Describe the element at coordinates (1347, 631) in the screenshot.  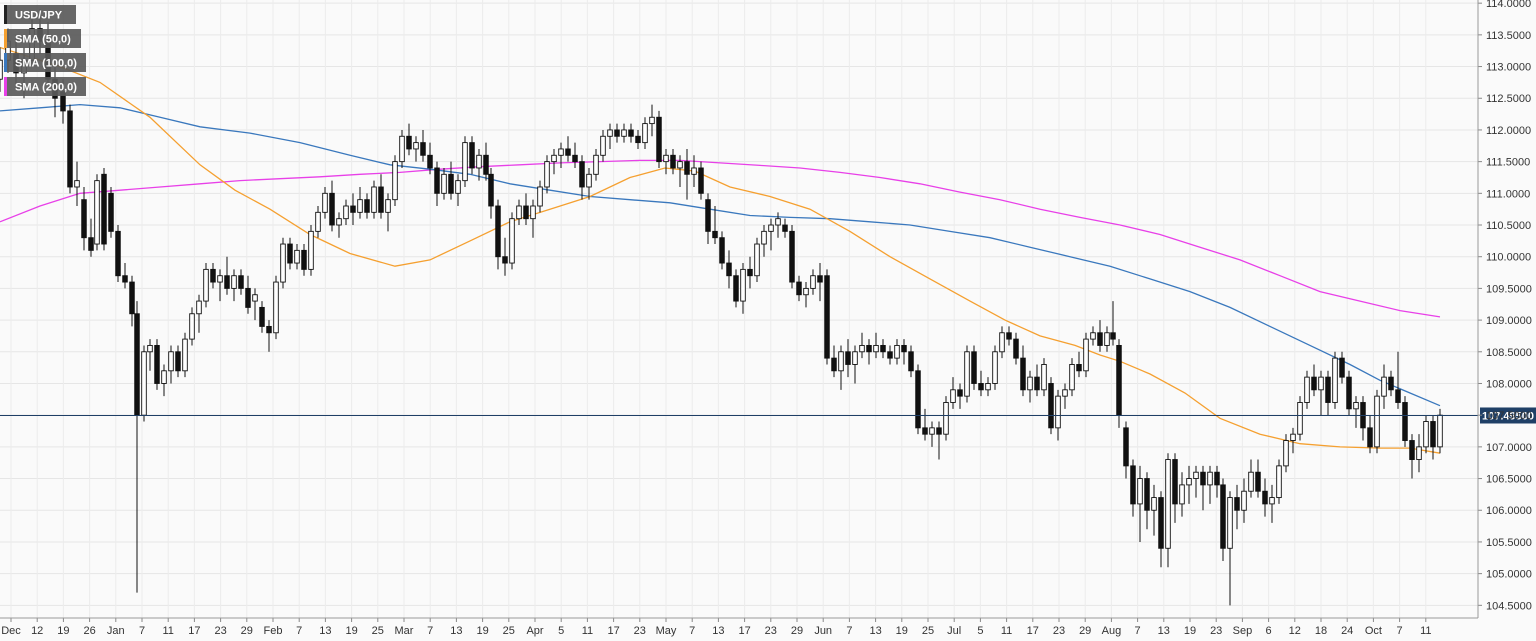
I see `x-tick-label: 24` at that location.